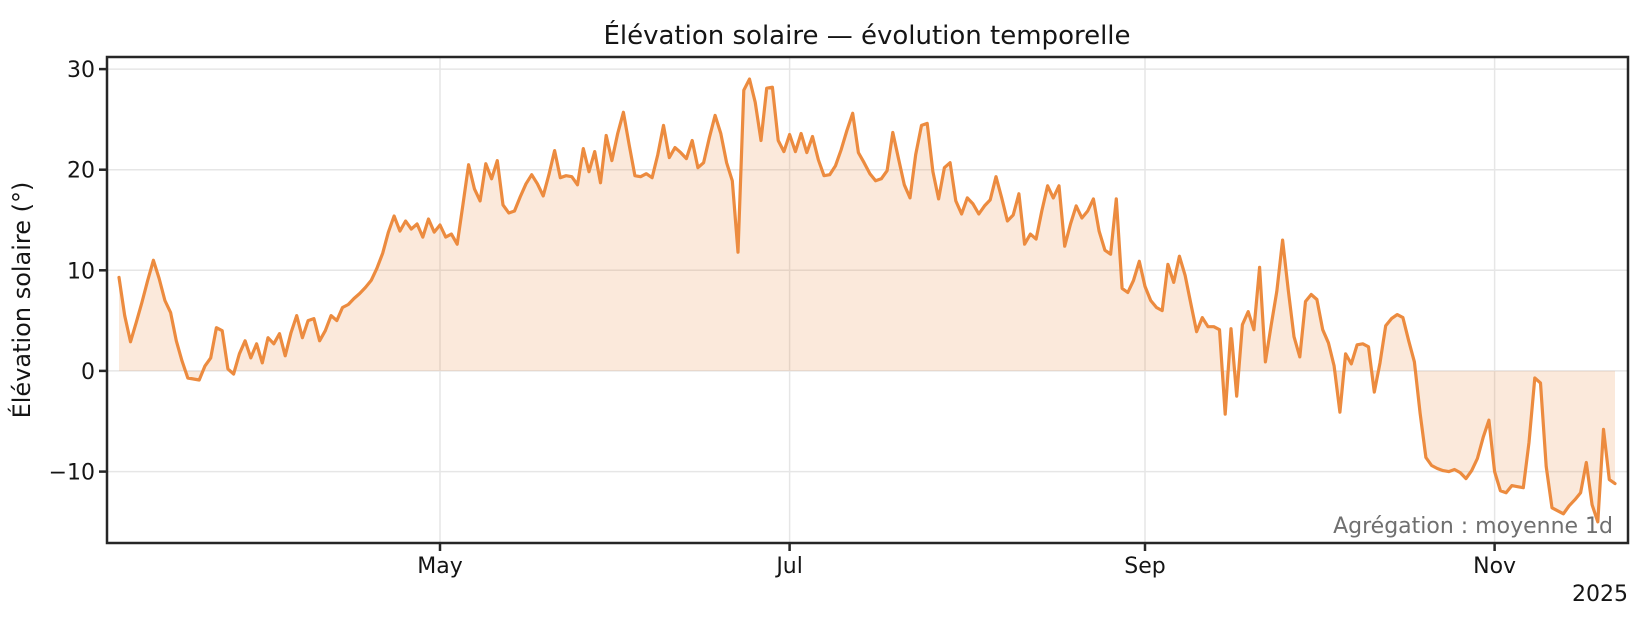 The height and width of the screenshot is (630, 1650). What do you see at coordinates (1494, 566) in the screenshot?
I see `x-tick-label: Nov` at bounding box center [1494, 566].